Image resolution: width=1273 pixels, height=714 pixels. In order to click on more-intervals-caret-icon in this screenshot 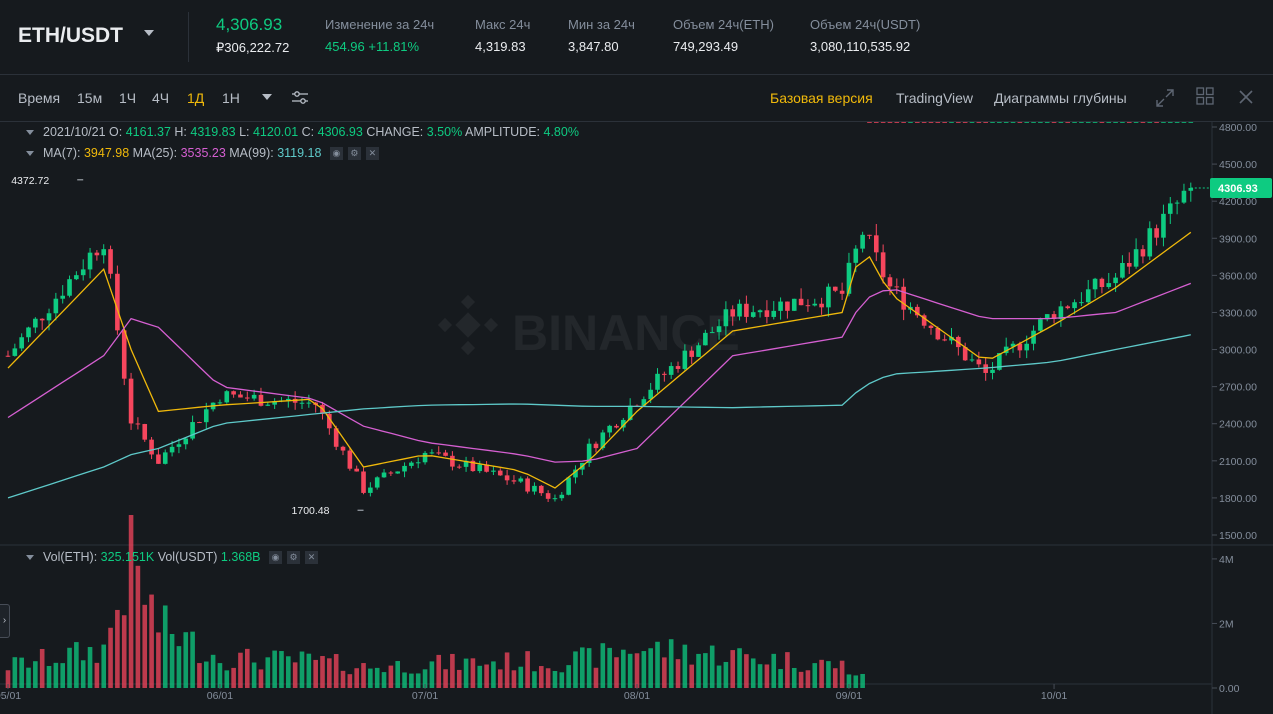, I will do `click(267, 97)`.